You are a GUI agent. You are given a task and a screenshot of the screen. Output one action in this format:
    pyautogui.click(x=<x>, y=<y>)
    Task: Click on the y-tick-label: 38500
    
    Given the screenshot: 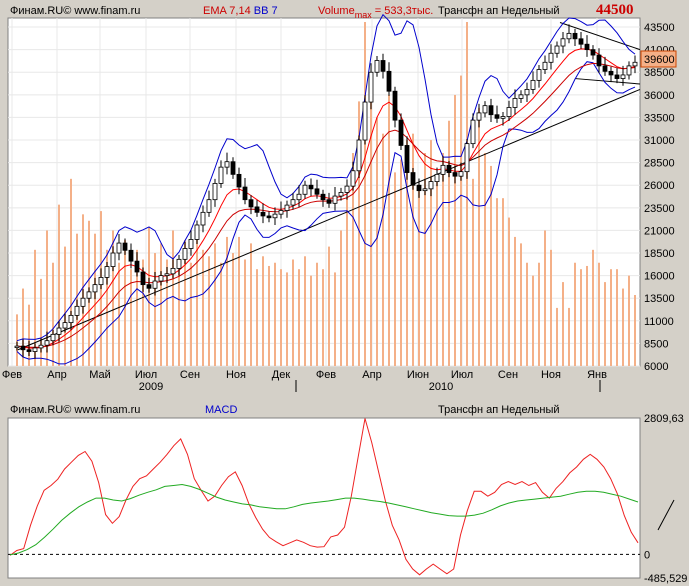 What is the action you would take?
    pyautogui.click(x=659, y=73)
    